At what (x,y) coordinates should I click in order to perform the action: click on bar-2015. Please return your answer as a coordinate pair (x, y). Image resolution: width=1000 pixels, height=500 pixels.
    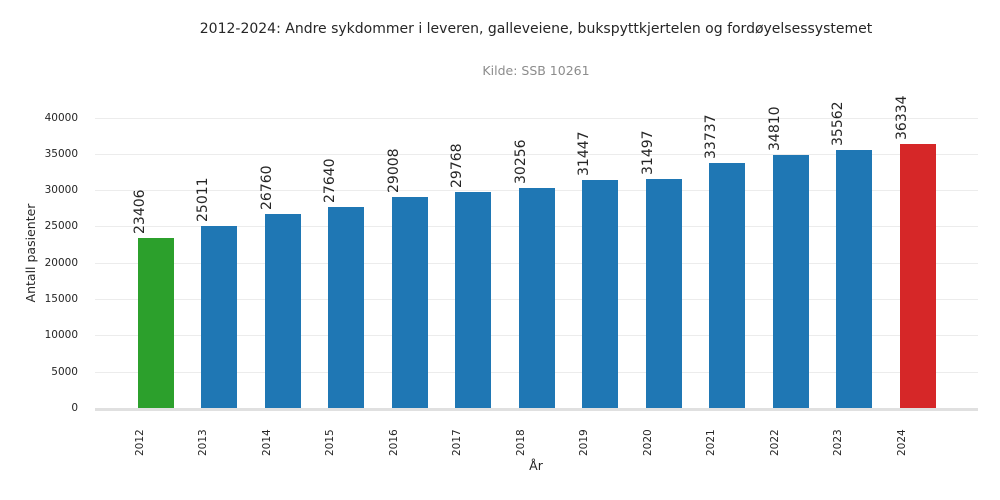
    Looking at the image, I should click on (346, 307).